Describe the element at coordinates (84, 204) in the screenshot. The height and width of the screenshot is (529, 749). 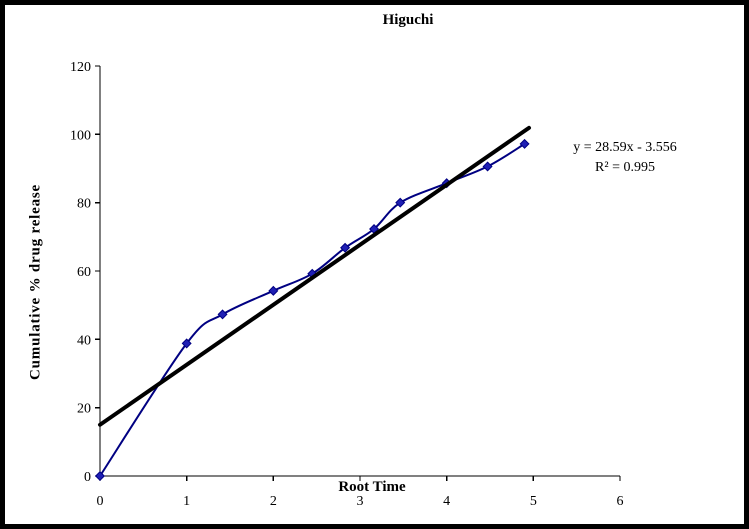
I see `y-tick-label: 80` at that location.